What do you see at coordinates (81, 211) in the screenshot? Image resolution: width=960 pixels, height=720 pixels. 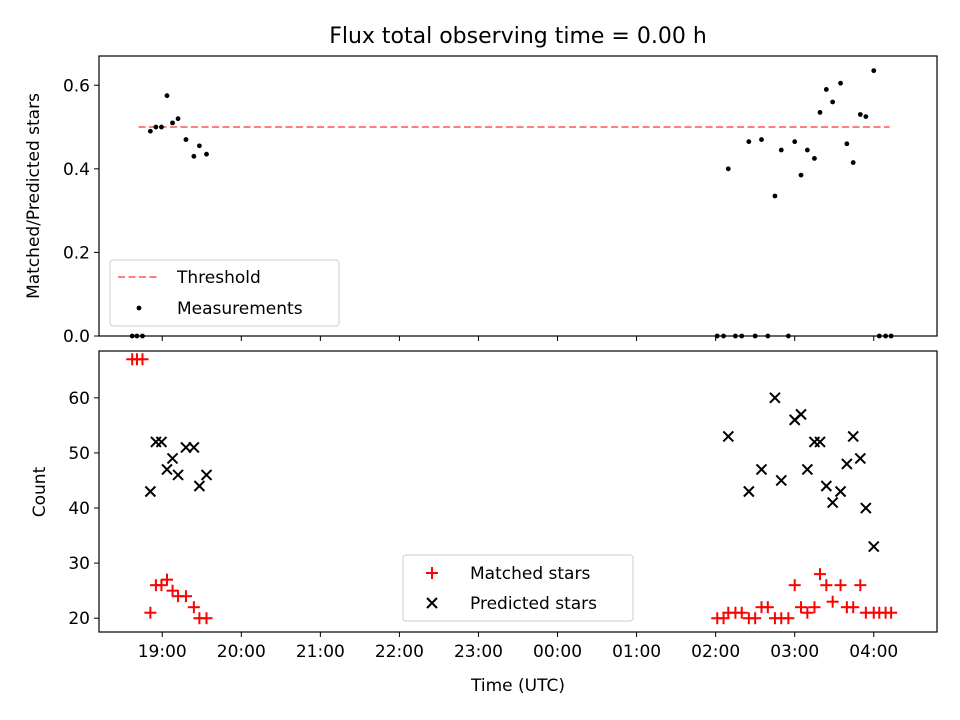 I see `top-y-axis: 0.0 0.2 0.4 0.6` at bounding box center [81, 211].